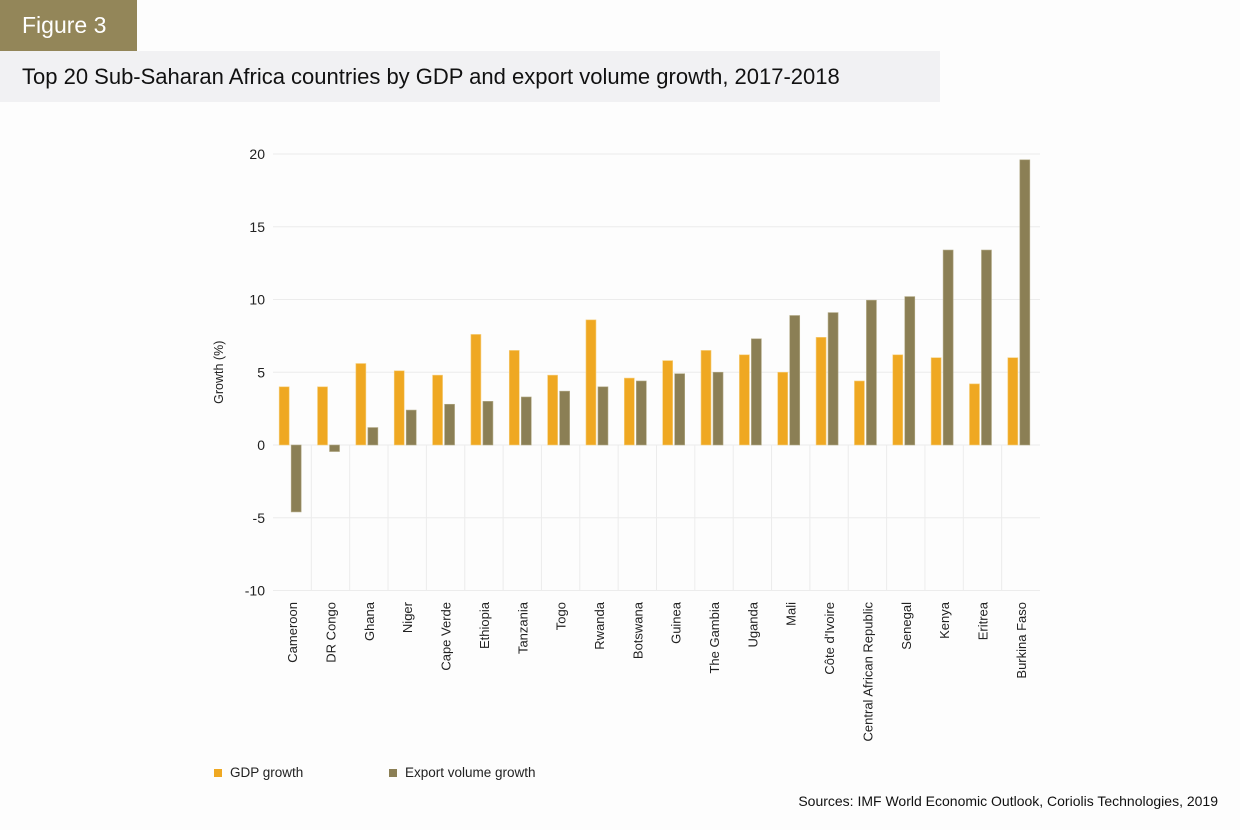  What do you see at coordinates (944, 620) in the screenshot?
I see `x-tick-label: Kenya` at bounding box center [944, 620].